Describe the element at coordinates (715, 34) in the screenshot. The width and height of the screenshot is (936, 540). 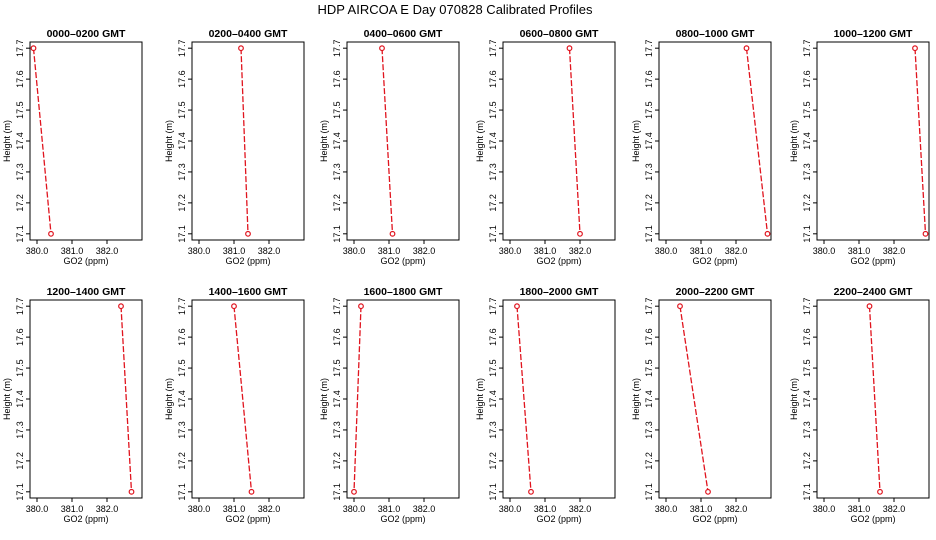
I see `panel-title: 0800–1000 GMT` at that location.